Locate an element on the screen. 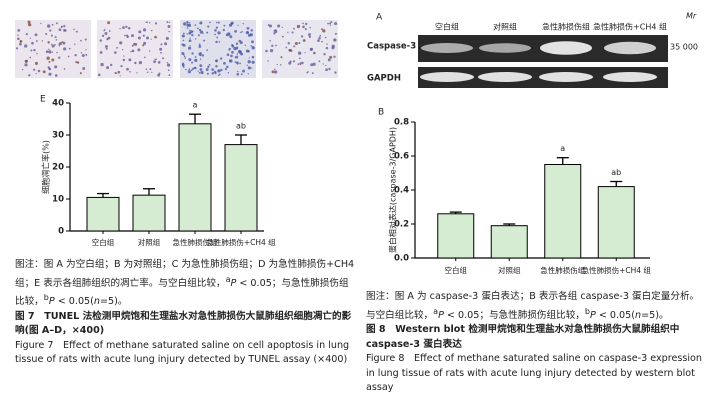  note-italic: P is located at coordinates (51, 302).